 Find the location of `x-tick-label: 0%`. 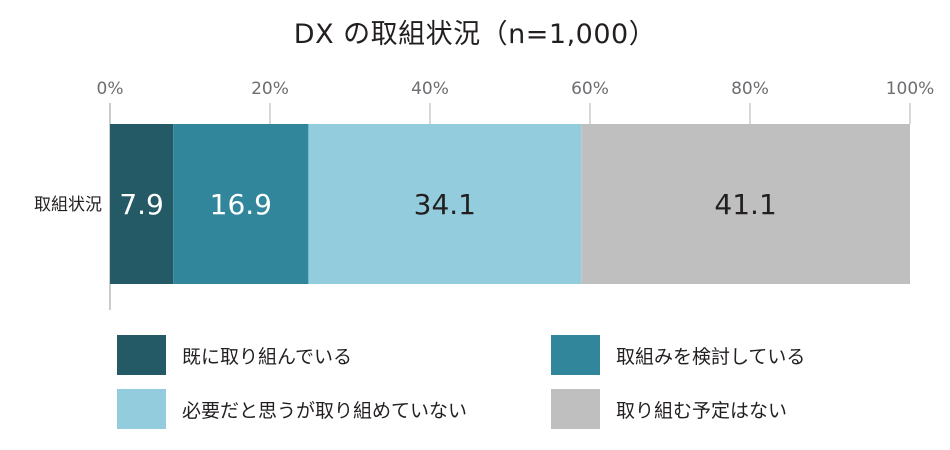

x-tick-label: 0% is located at coordinates (110, 89).